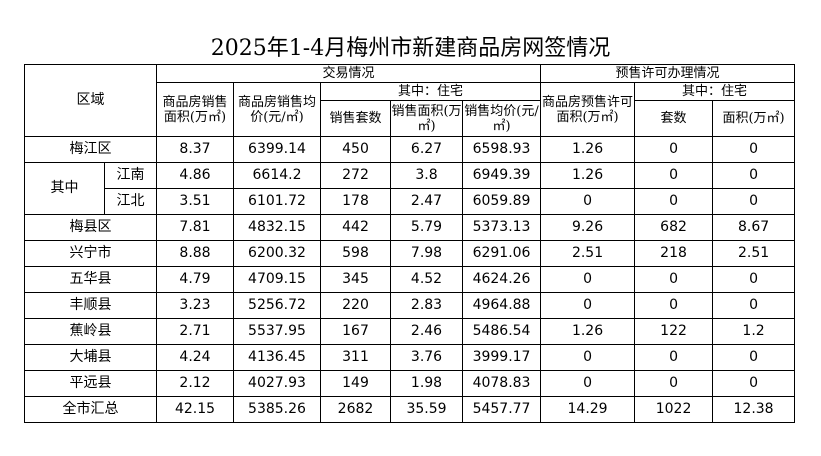  I want to click on row-name: 江北, so click(130, 201).